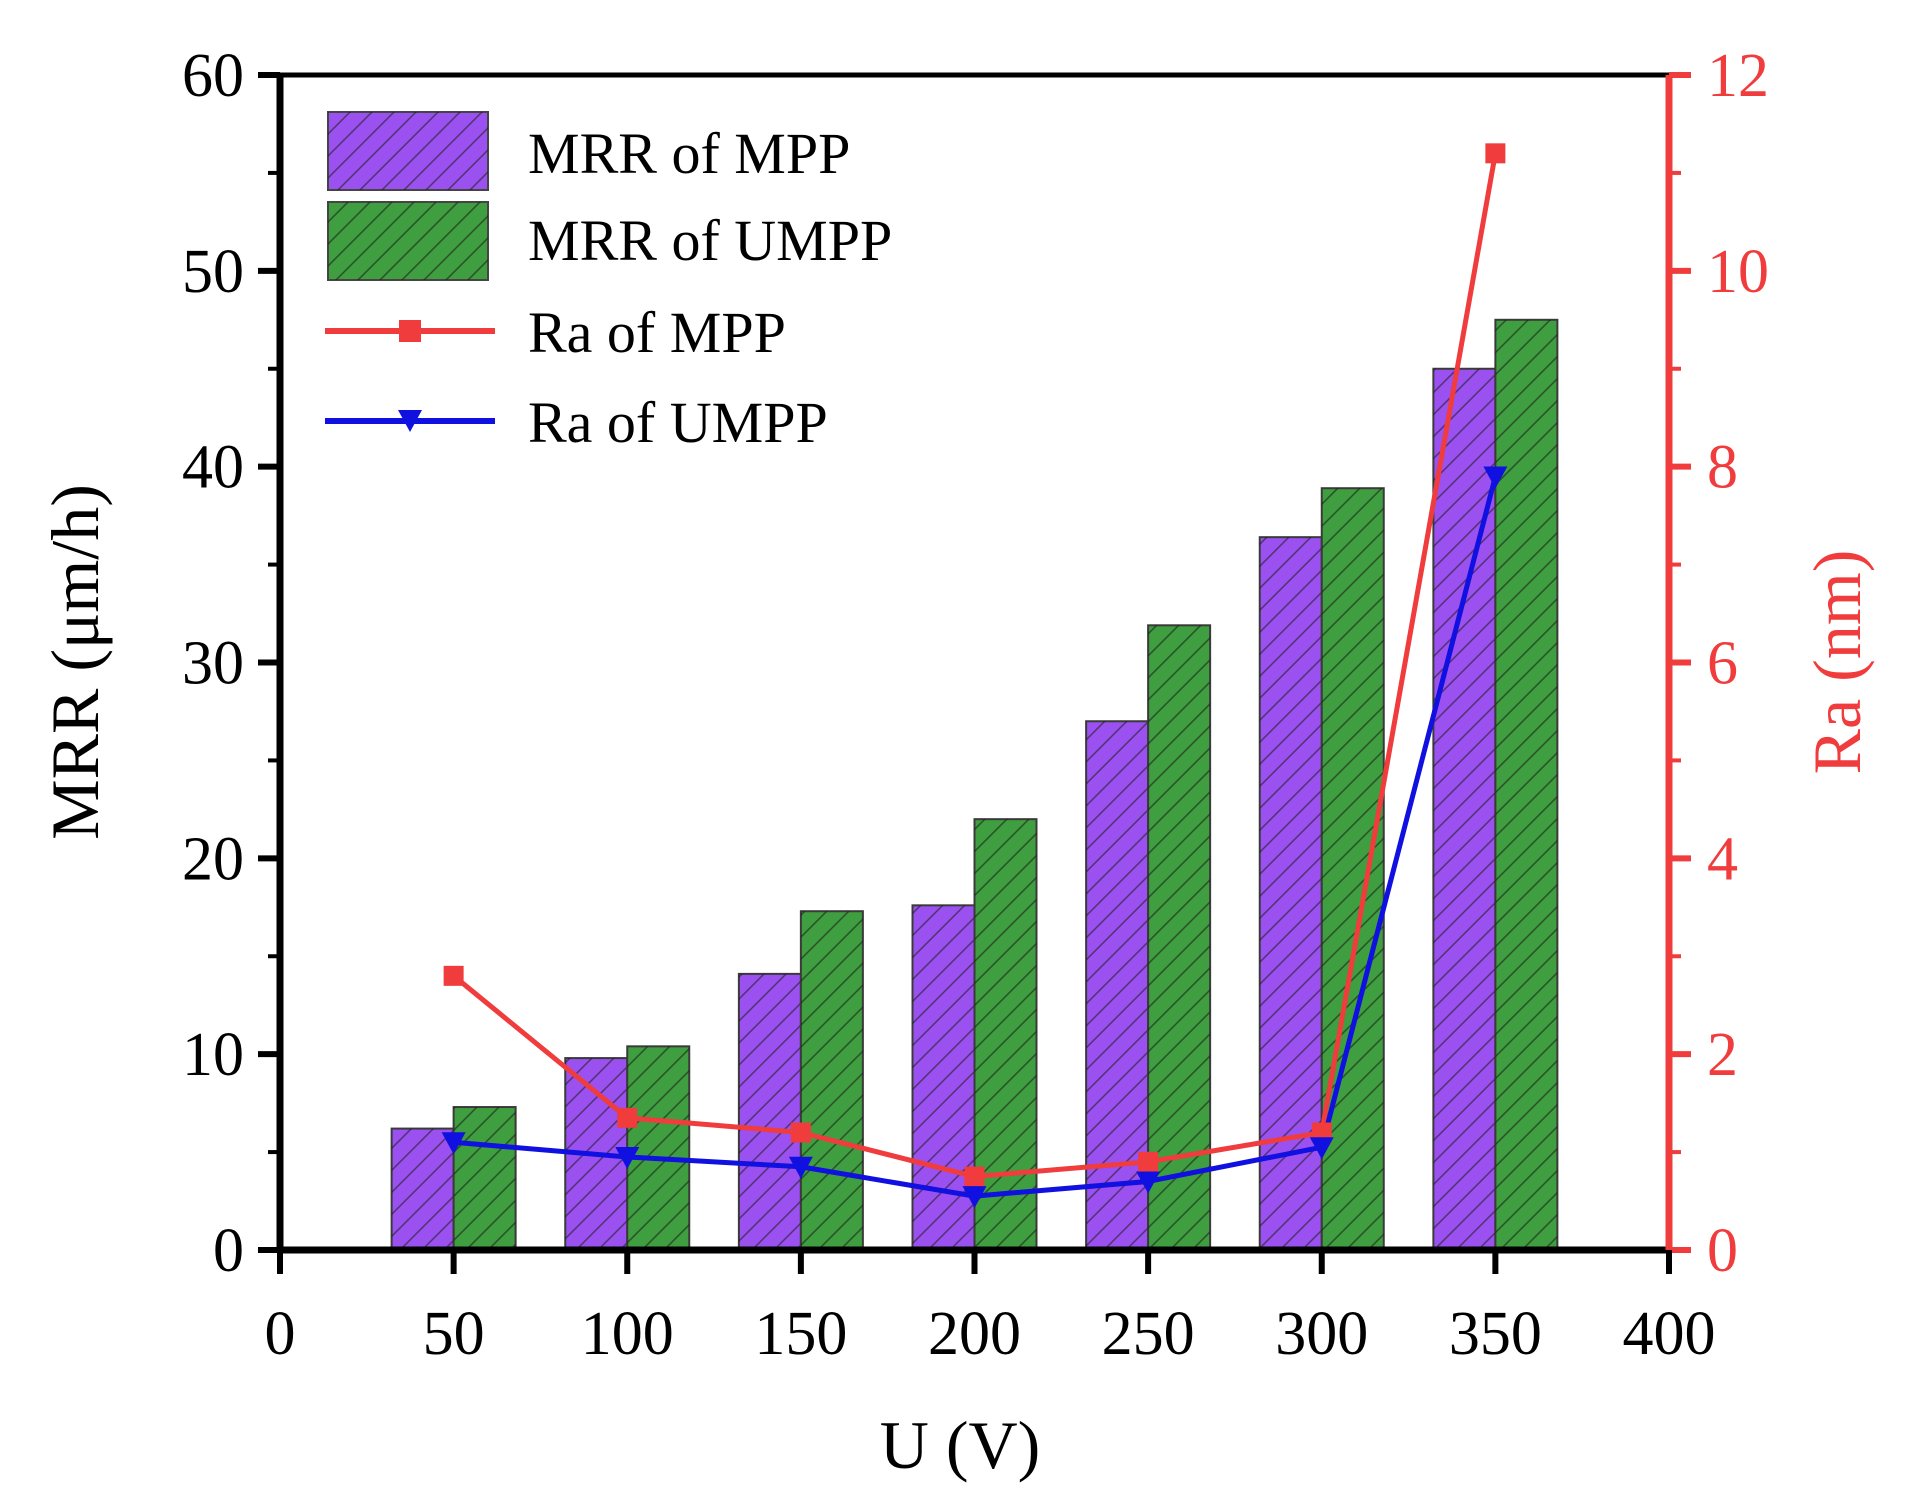  What do you see at coordinates (1722, 1251) in the screenshot?
I see `y2-tick-label-0: 0` at bounding box center [1722, 1251].